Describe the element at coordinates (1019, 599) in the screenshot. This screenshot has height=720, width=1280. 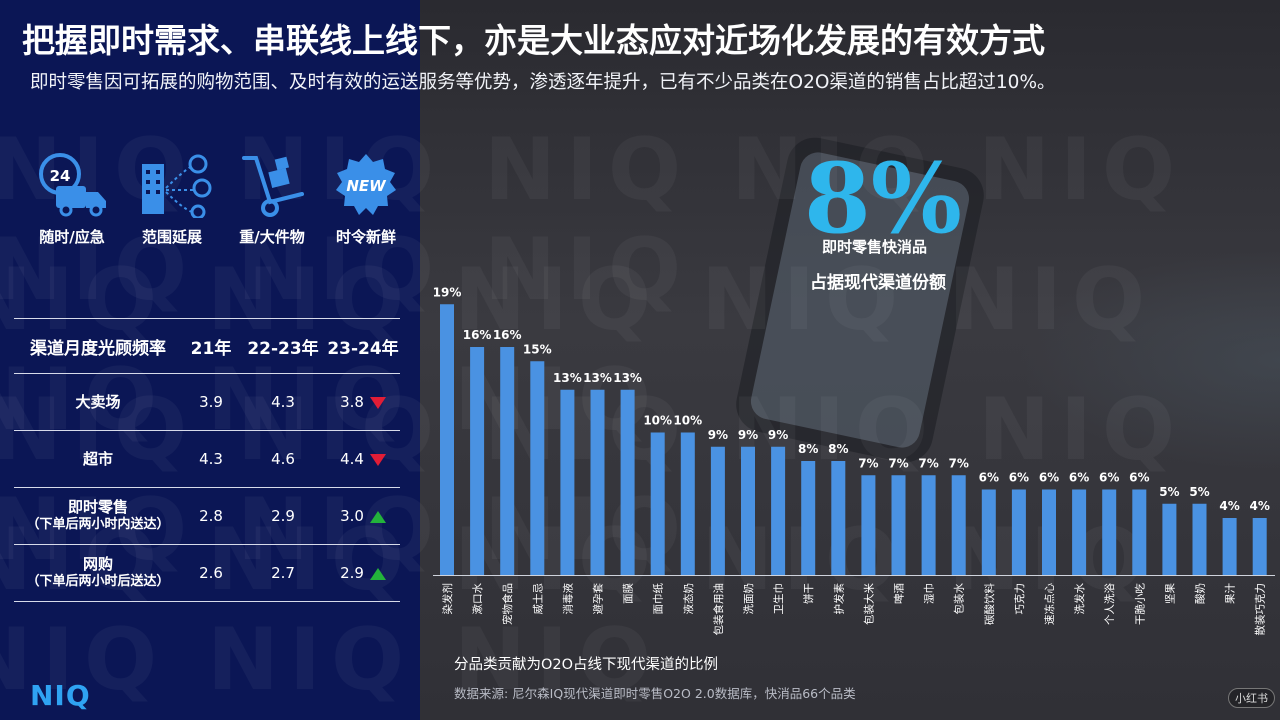
I see `category-label: 巧克力` at that location.